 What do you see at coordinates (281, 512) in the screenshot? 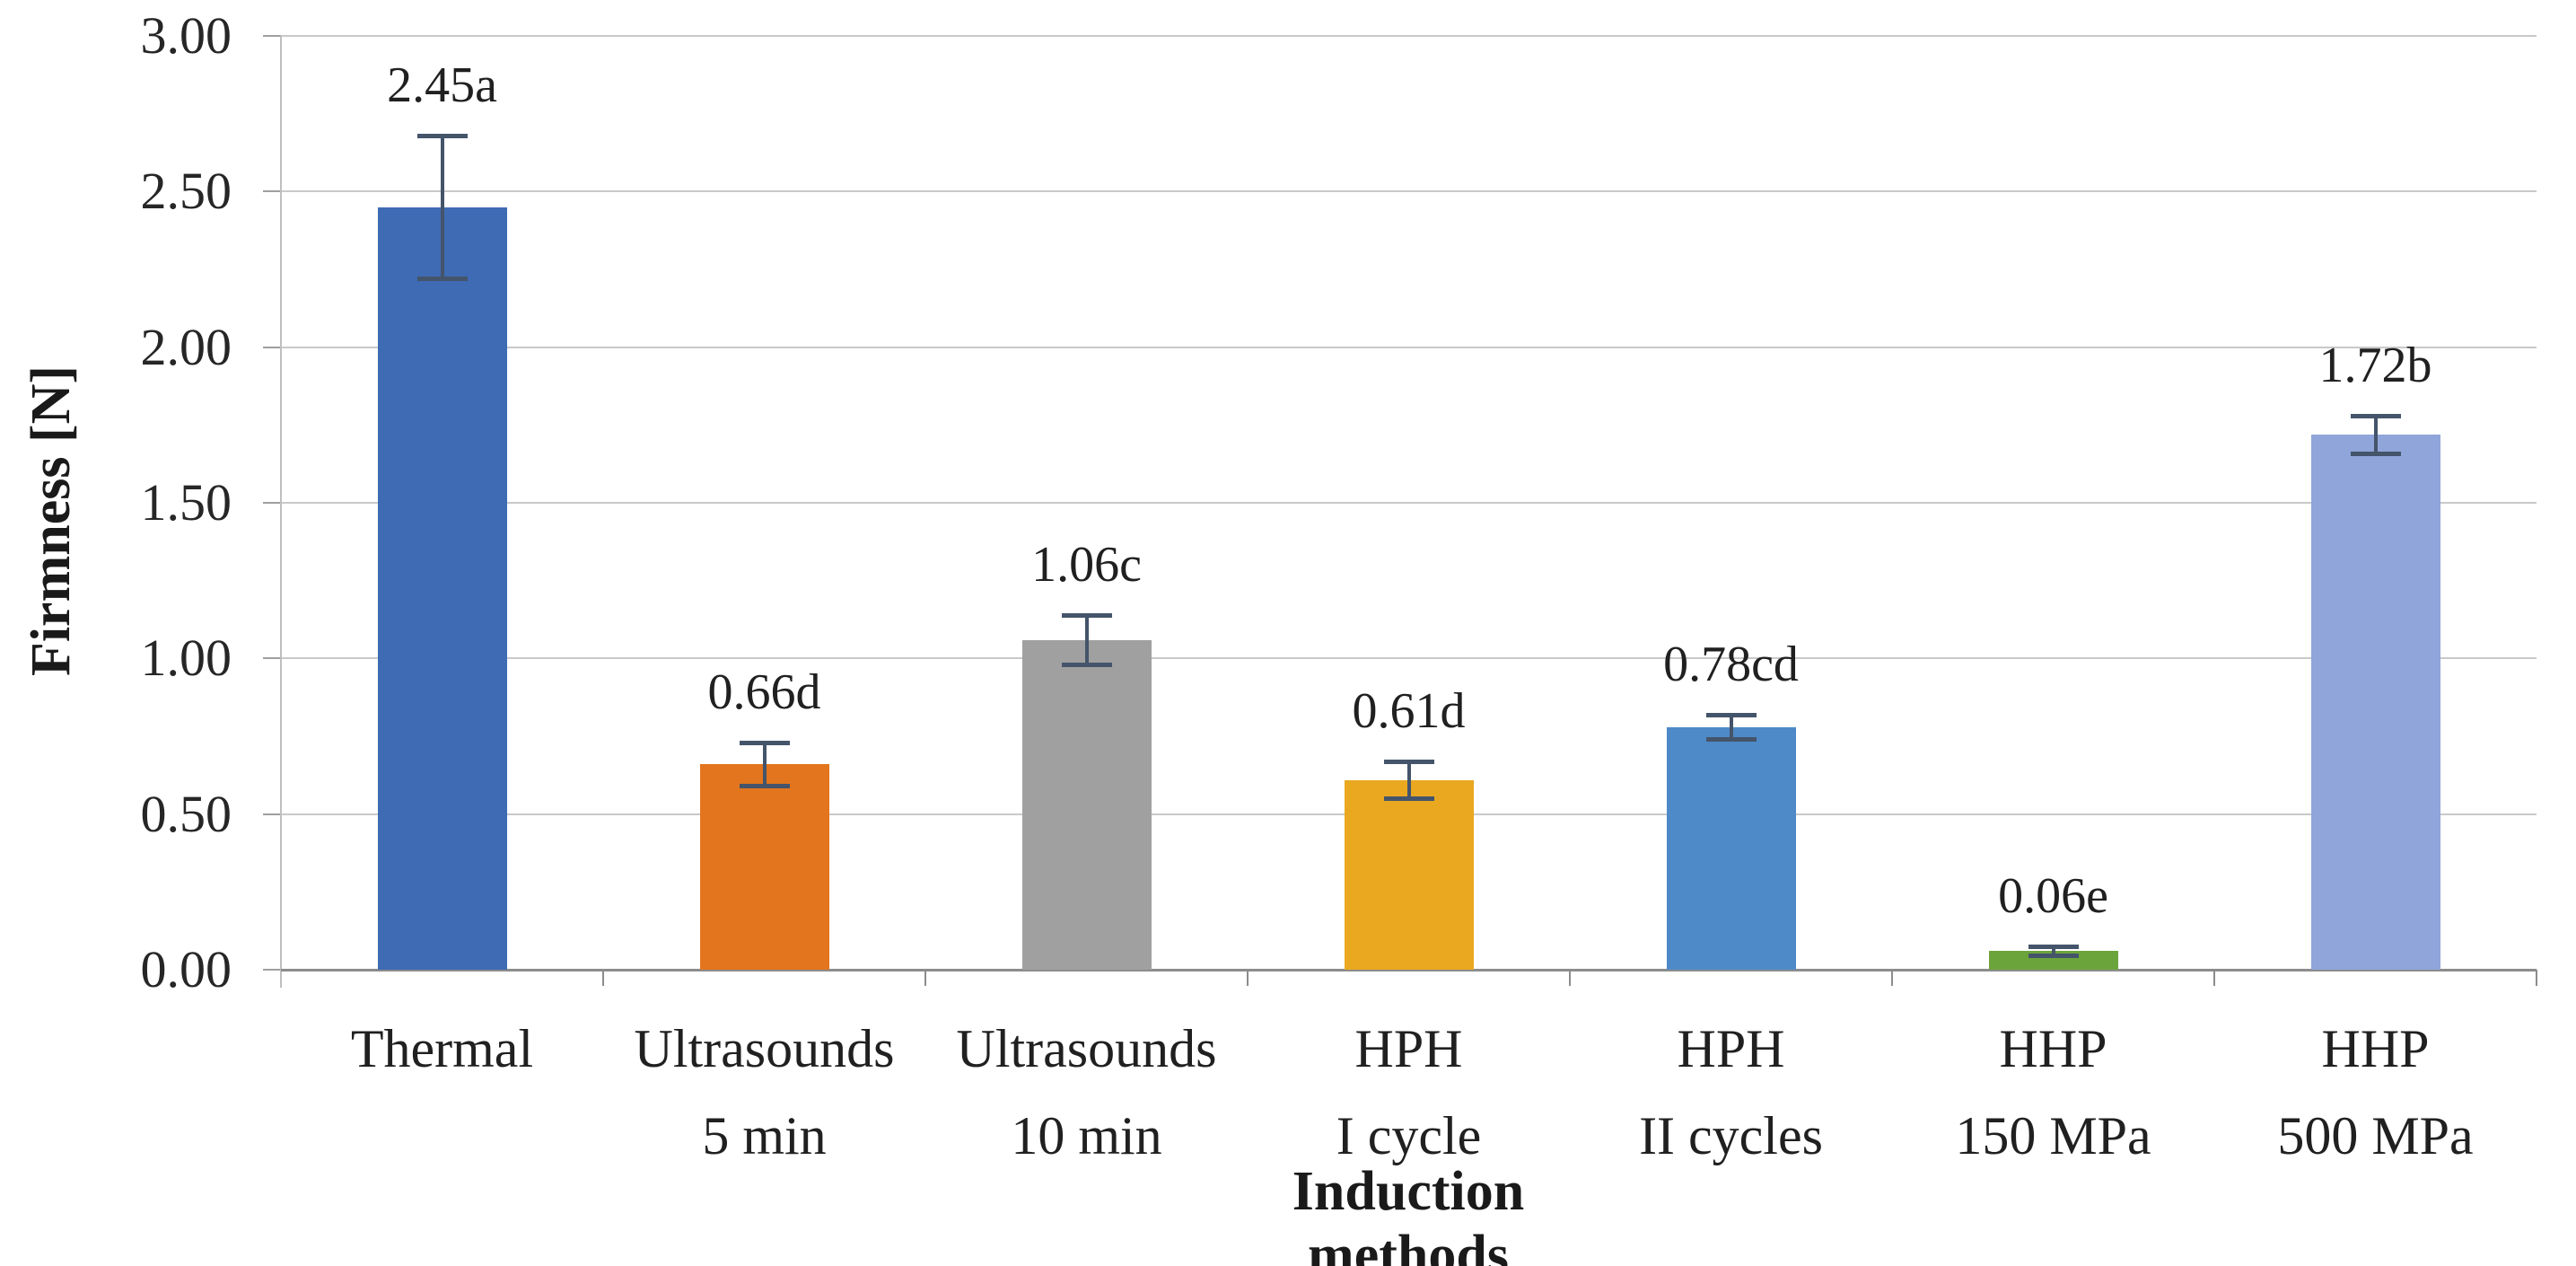
I see `y-axis-line` at bounding box center [281, 512].